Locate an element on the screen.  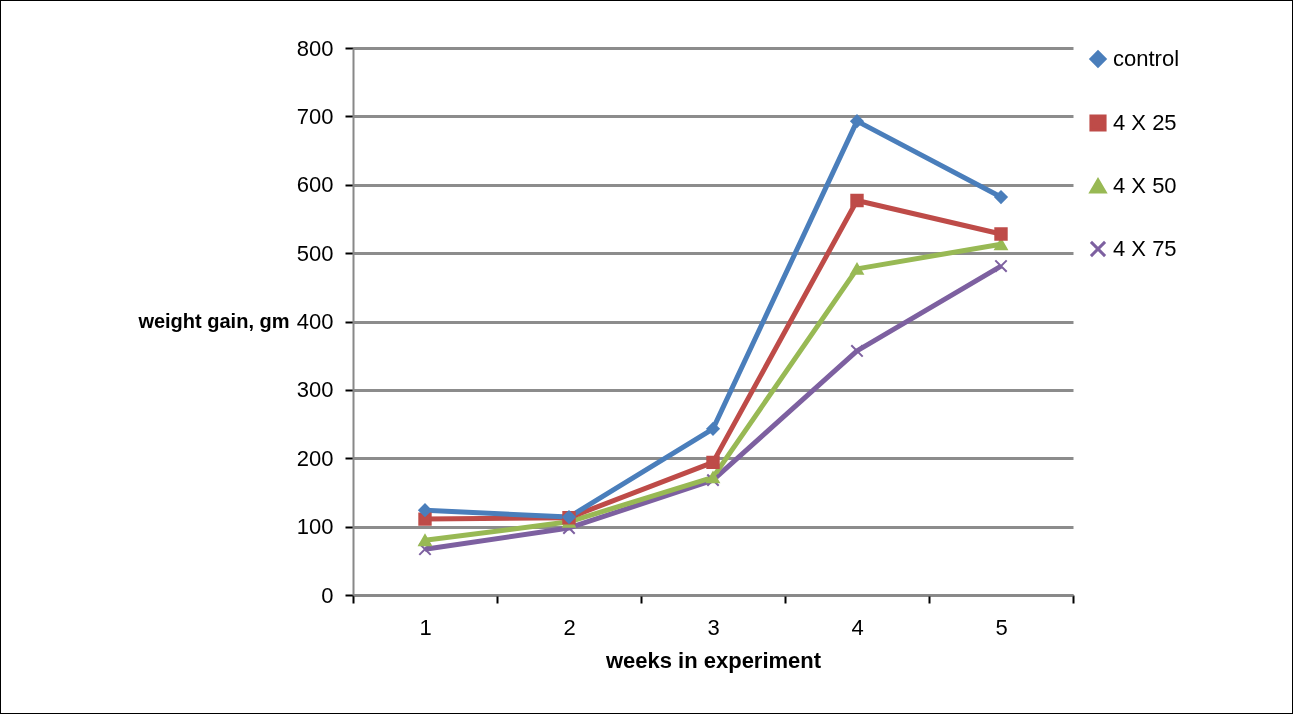
y-tick-label: 300 is located at coordinates (315, 390).